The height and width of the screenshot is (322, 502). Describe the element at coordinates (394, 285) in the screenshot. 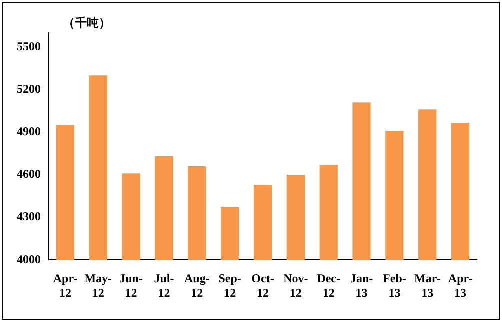

I see `x-tick-label: Feb-13` at that location.